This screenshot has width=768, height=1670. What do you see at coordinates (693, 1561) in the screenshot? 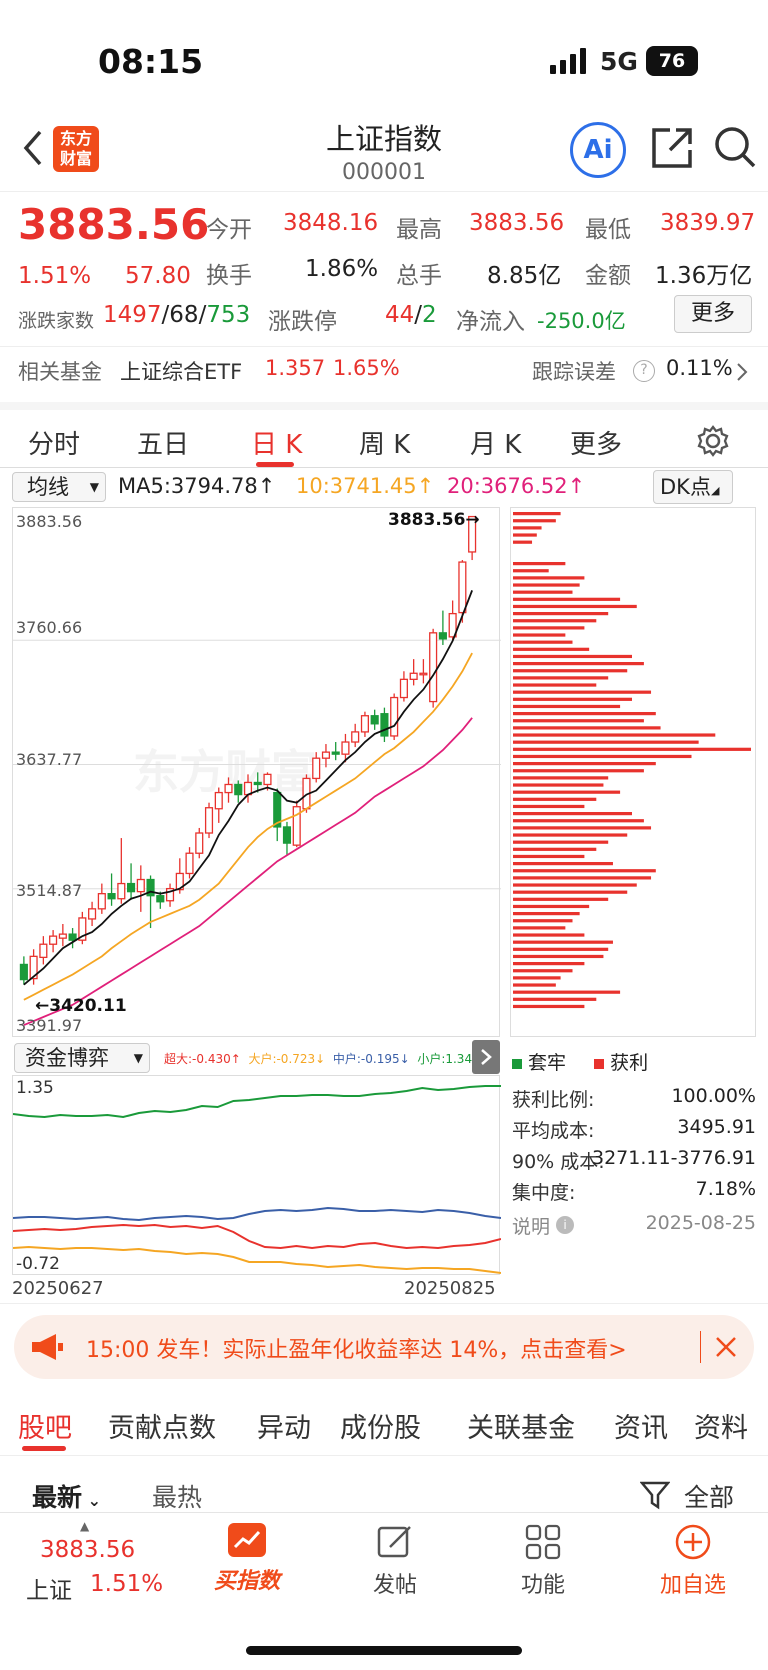
I see `add-watchlist-button: 加自选` at bounding box center [693, 1561].